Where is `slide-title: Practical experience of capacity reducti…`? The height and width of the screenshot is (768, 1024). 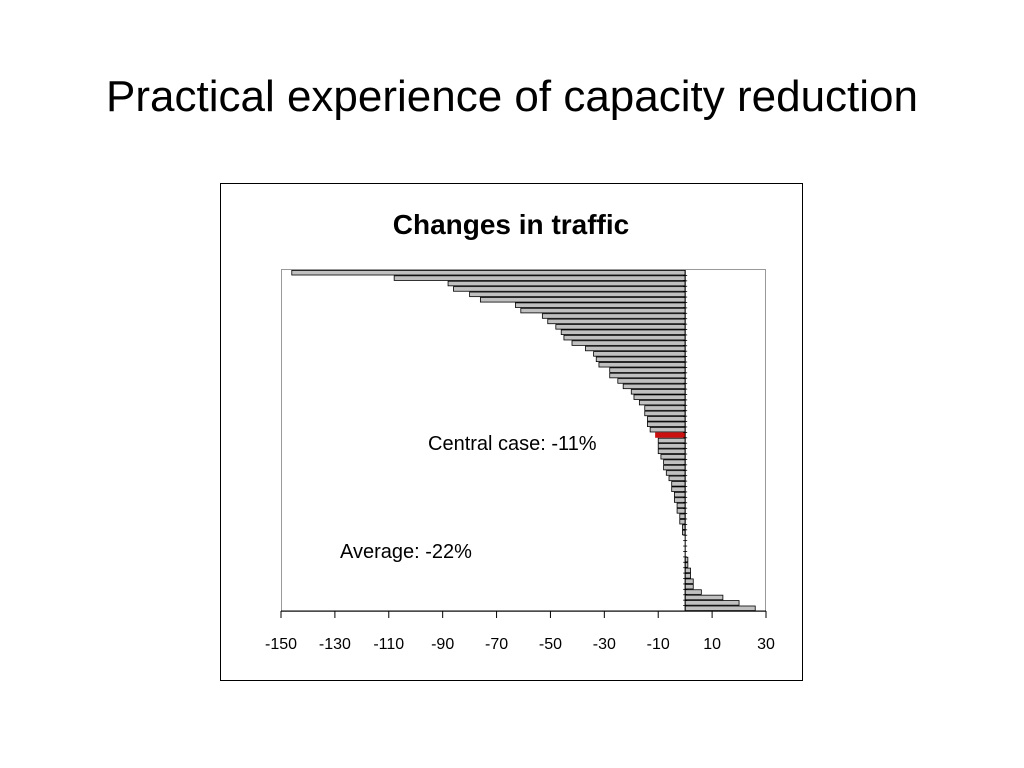
slide-title: Practical experience of capacity reducti… is located at coordinates (512, 96).